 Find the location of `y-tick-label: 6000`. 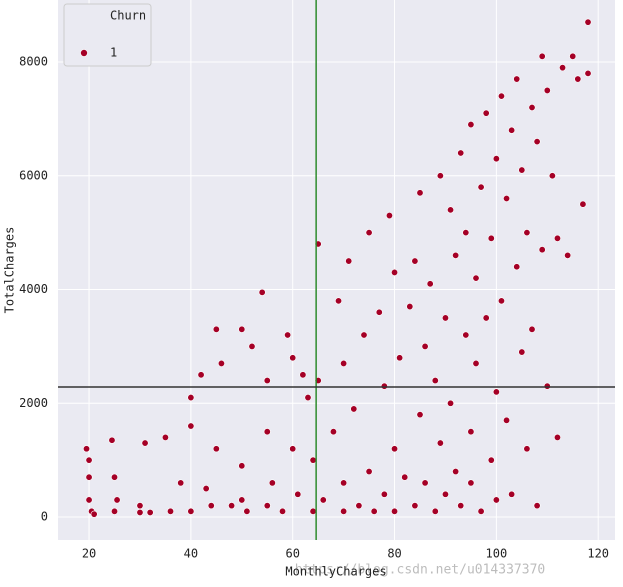

y-tick-label: 6000 is located at coordinates (33, 175).